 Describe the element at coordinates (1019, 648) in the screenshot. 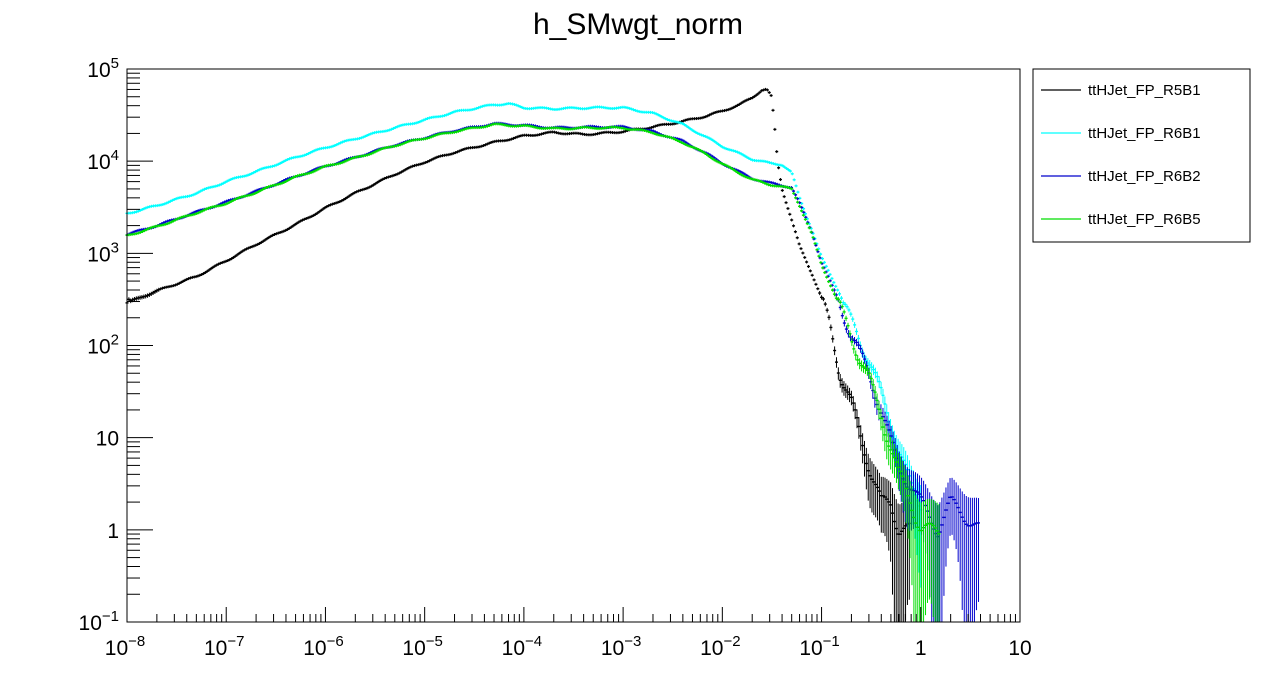

I see `x-tick-label: 10` at that location.